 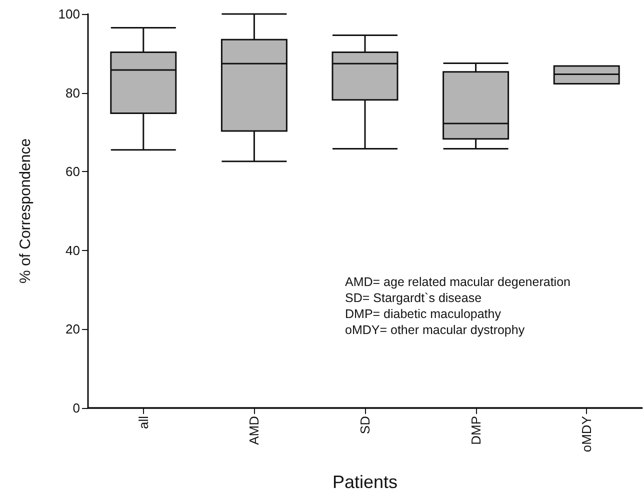 What do you see at coordinates (476, 430) in the screenshot?
I see `x-tick-label: DMP` at bounding box center [476, 430].